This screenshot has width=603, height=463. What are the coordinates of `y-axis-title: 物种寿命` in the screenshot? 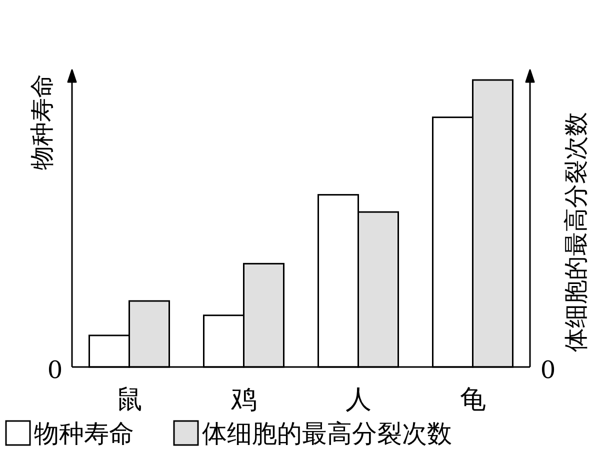 It's located at (42, 122).